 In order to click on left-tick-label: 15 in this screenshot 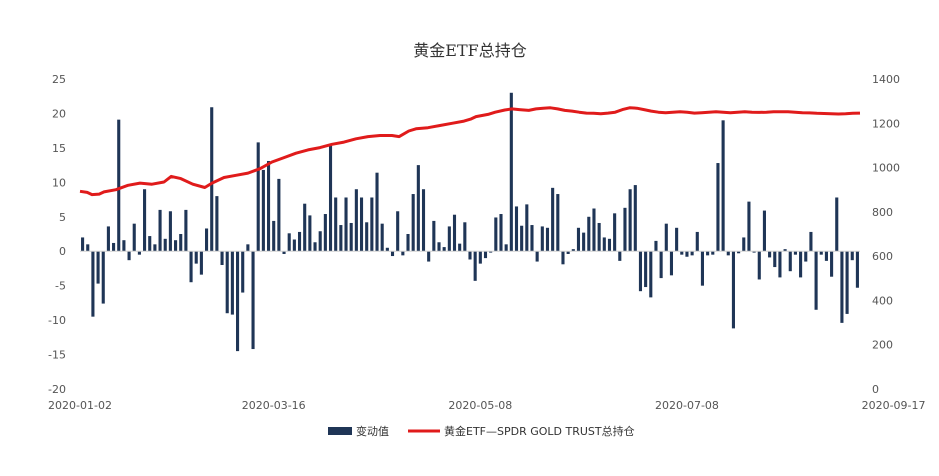, I will do `click(59, 148)`.